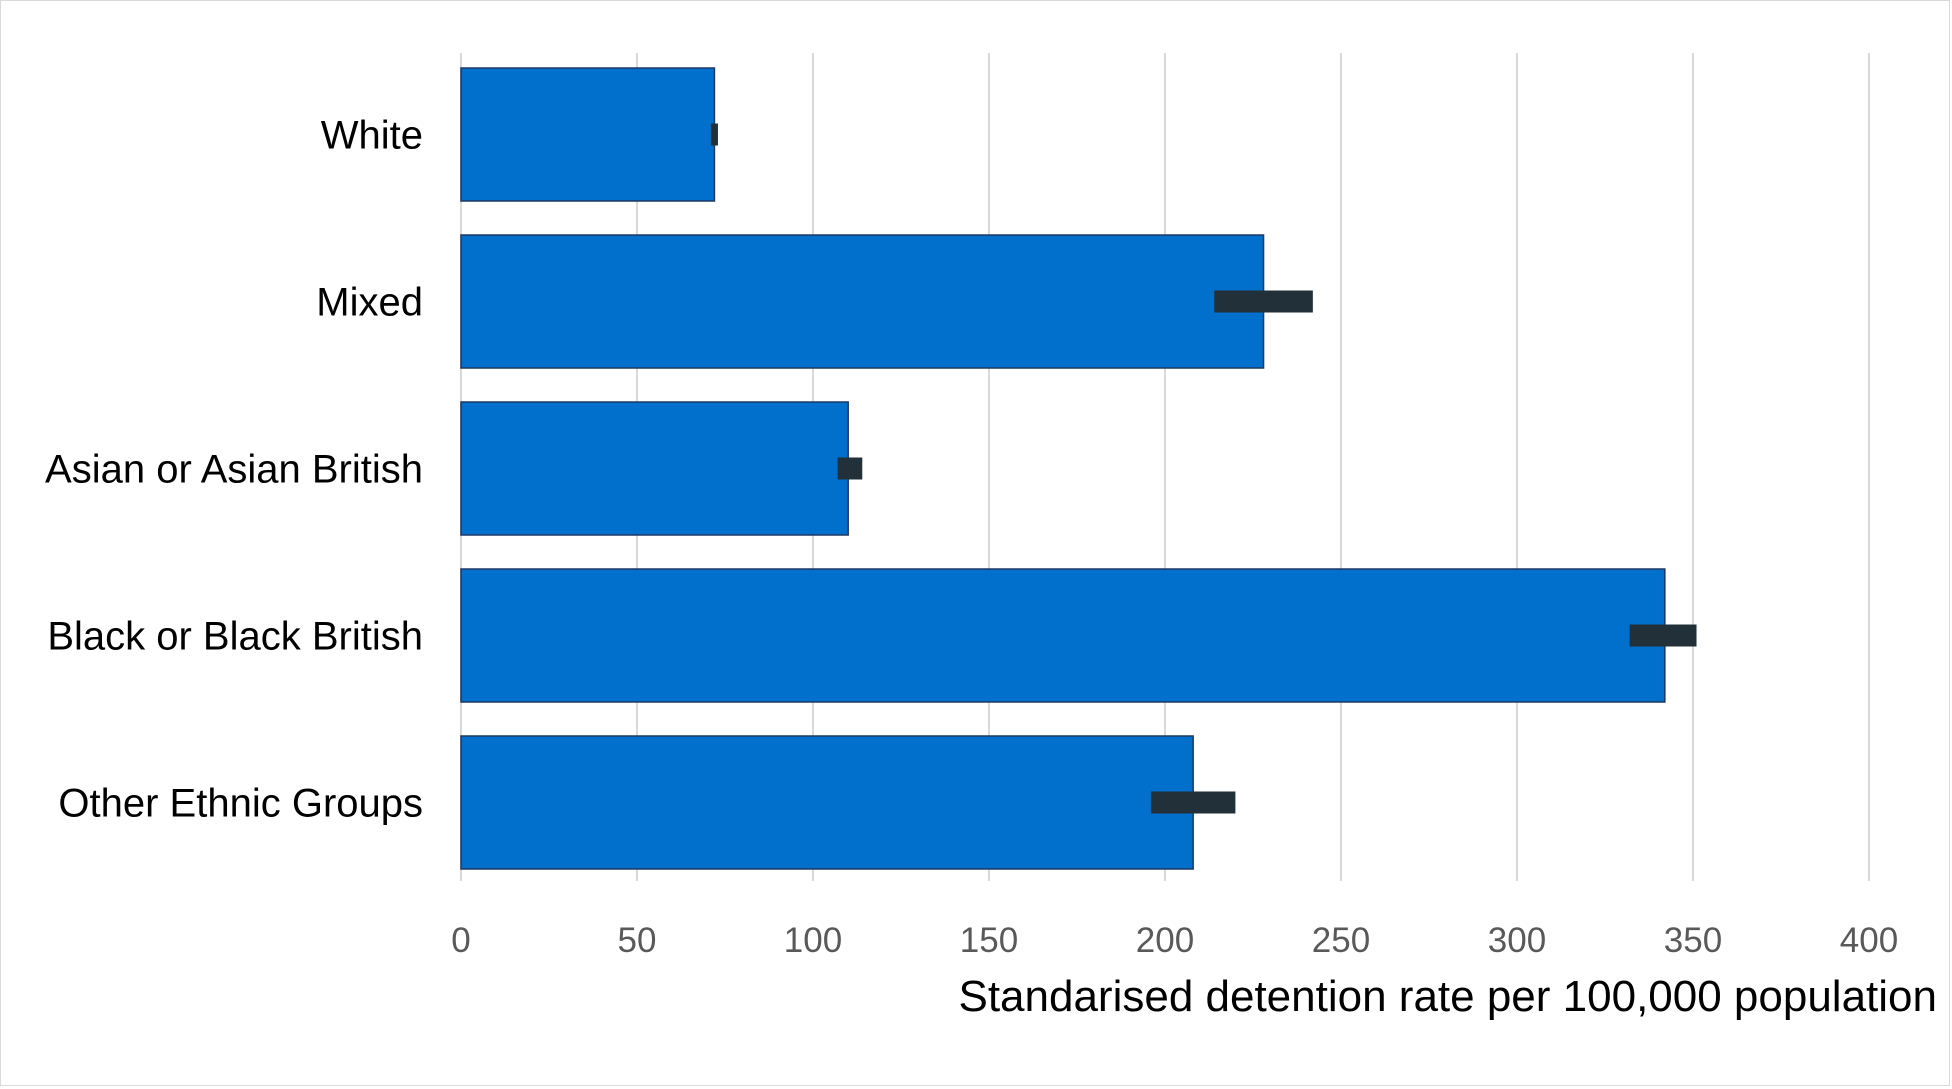 Image resolution: width=1952 pixels, height=1089 pixels. What do you see at coordinates (637, 940) in the screenshot?
I see `x-tick-label: 50` at bounding box center [637, 940].